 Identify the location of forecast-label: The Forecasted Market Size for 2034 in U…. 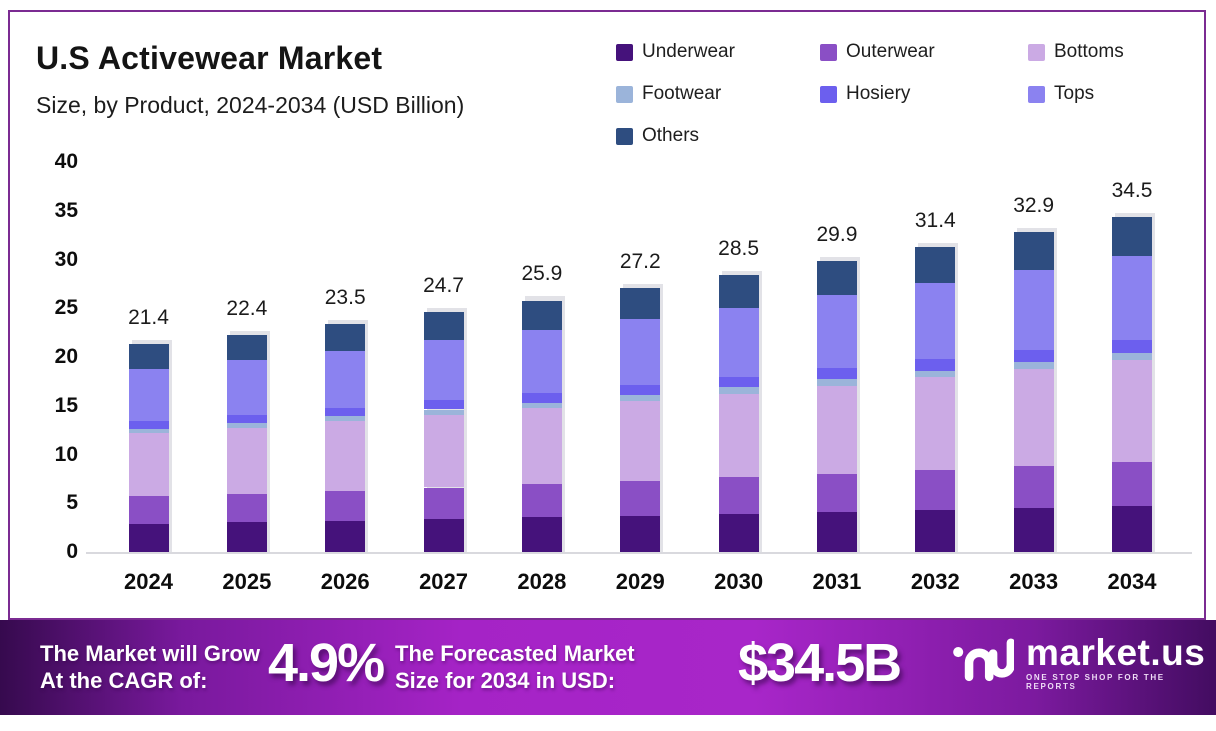
(515, 667).